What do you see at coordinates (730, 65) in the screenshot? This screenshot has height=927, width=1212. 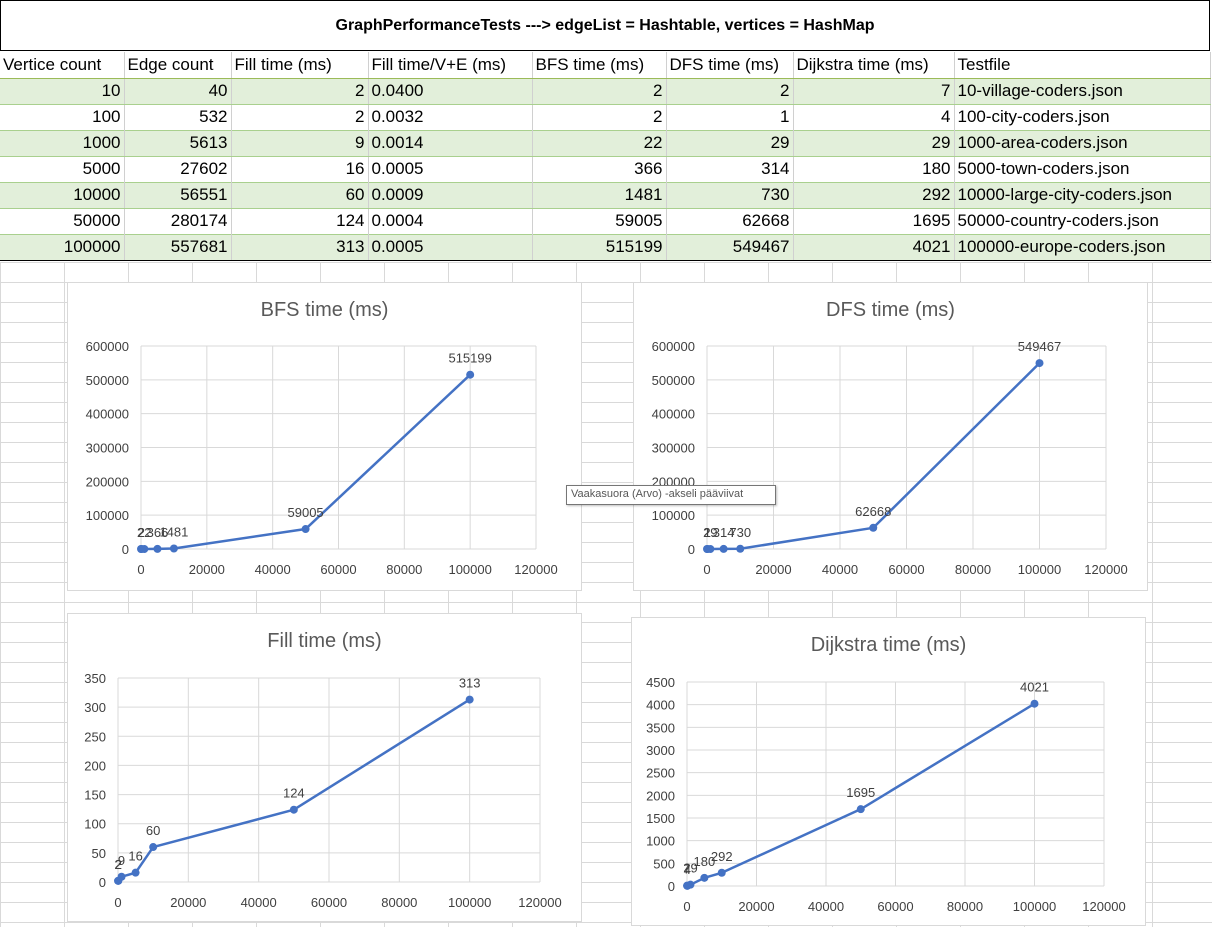 I see `column-header: DFS time (ms)` at bounding box center [730, 65].